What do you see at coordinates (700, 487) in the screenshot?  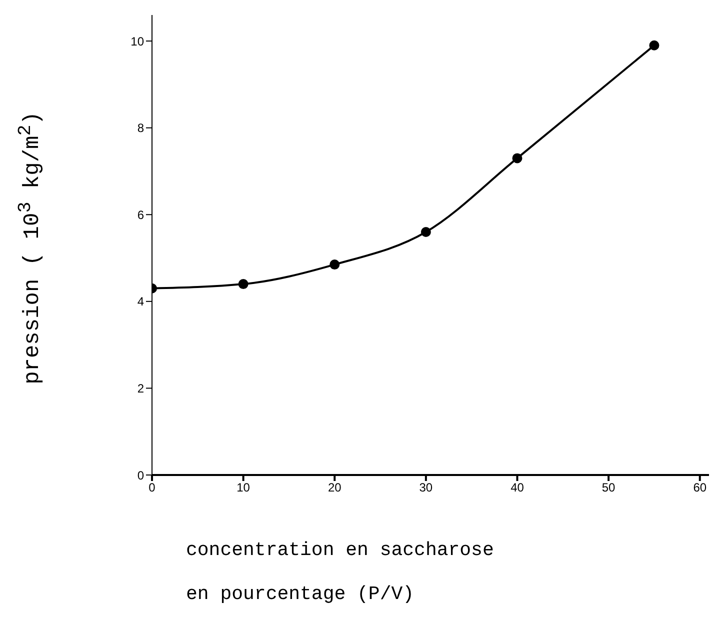 I see `x-tick-label: 60` at bounding box center [700, 487].